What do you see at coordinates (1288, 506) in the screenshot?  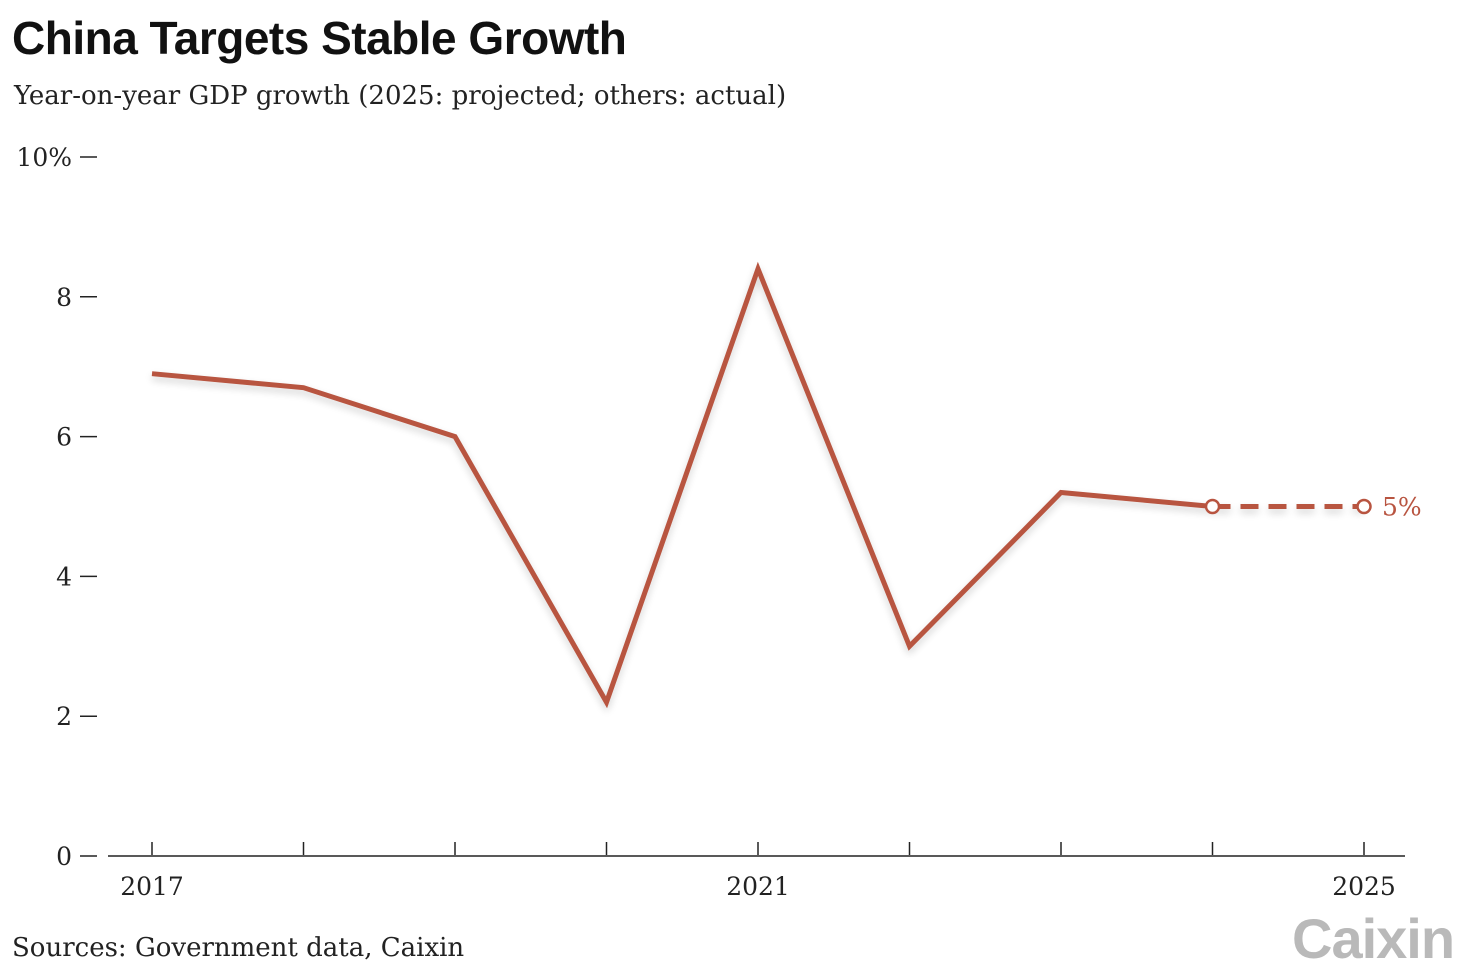 I see `data-markers` at bounding box center [1288, 506].